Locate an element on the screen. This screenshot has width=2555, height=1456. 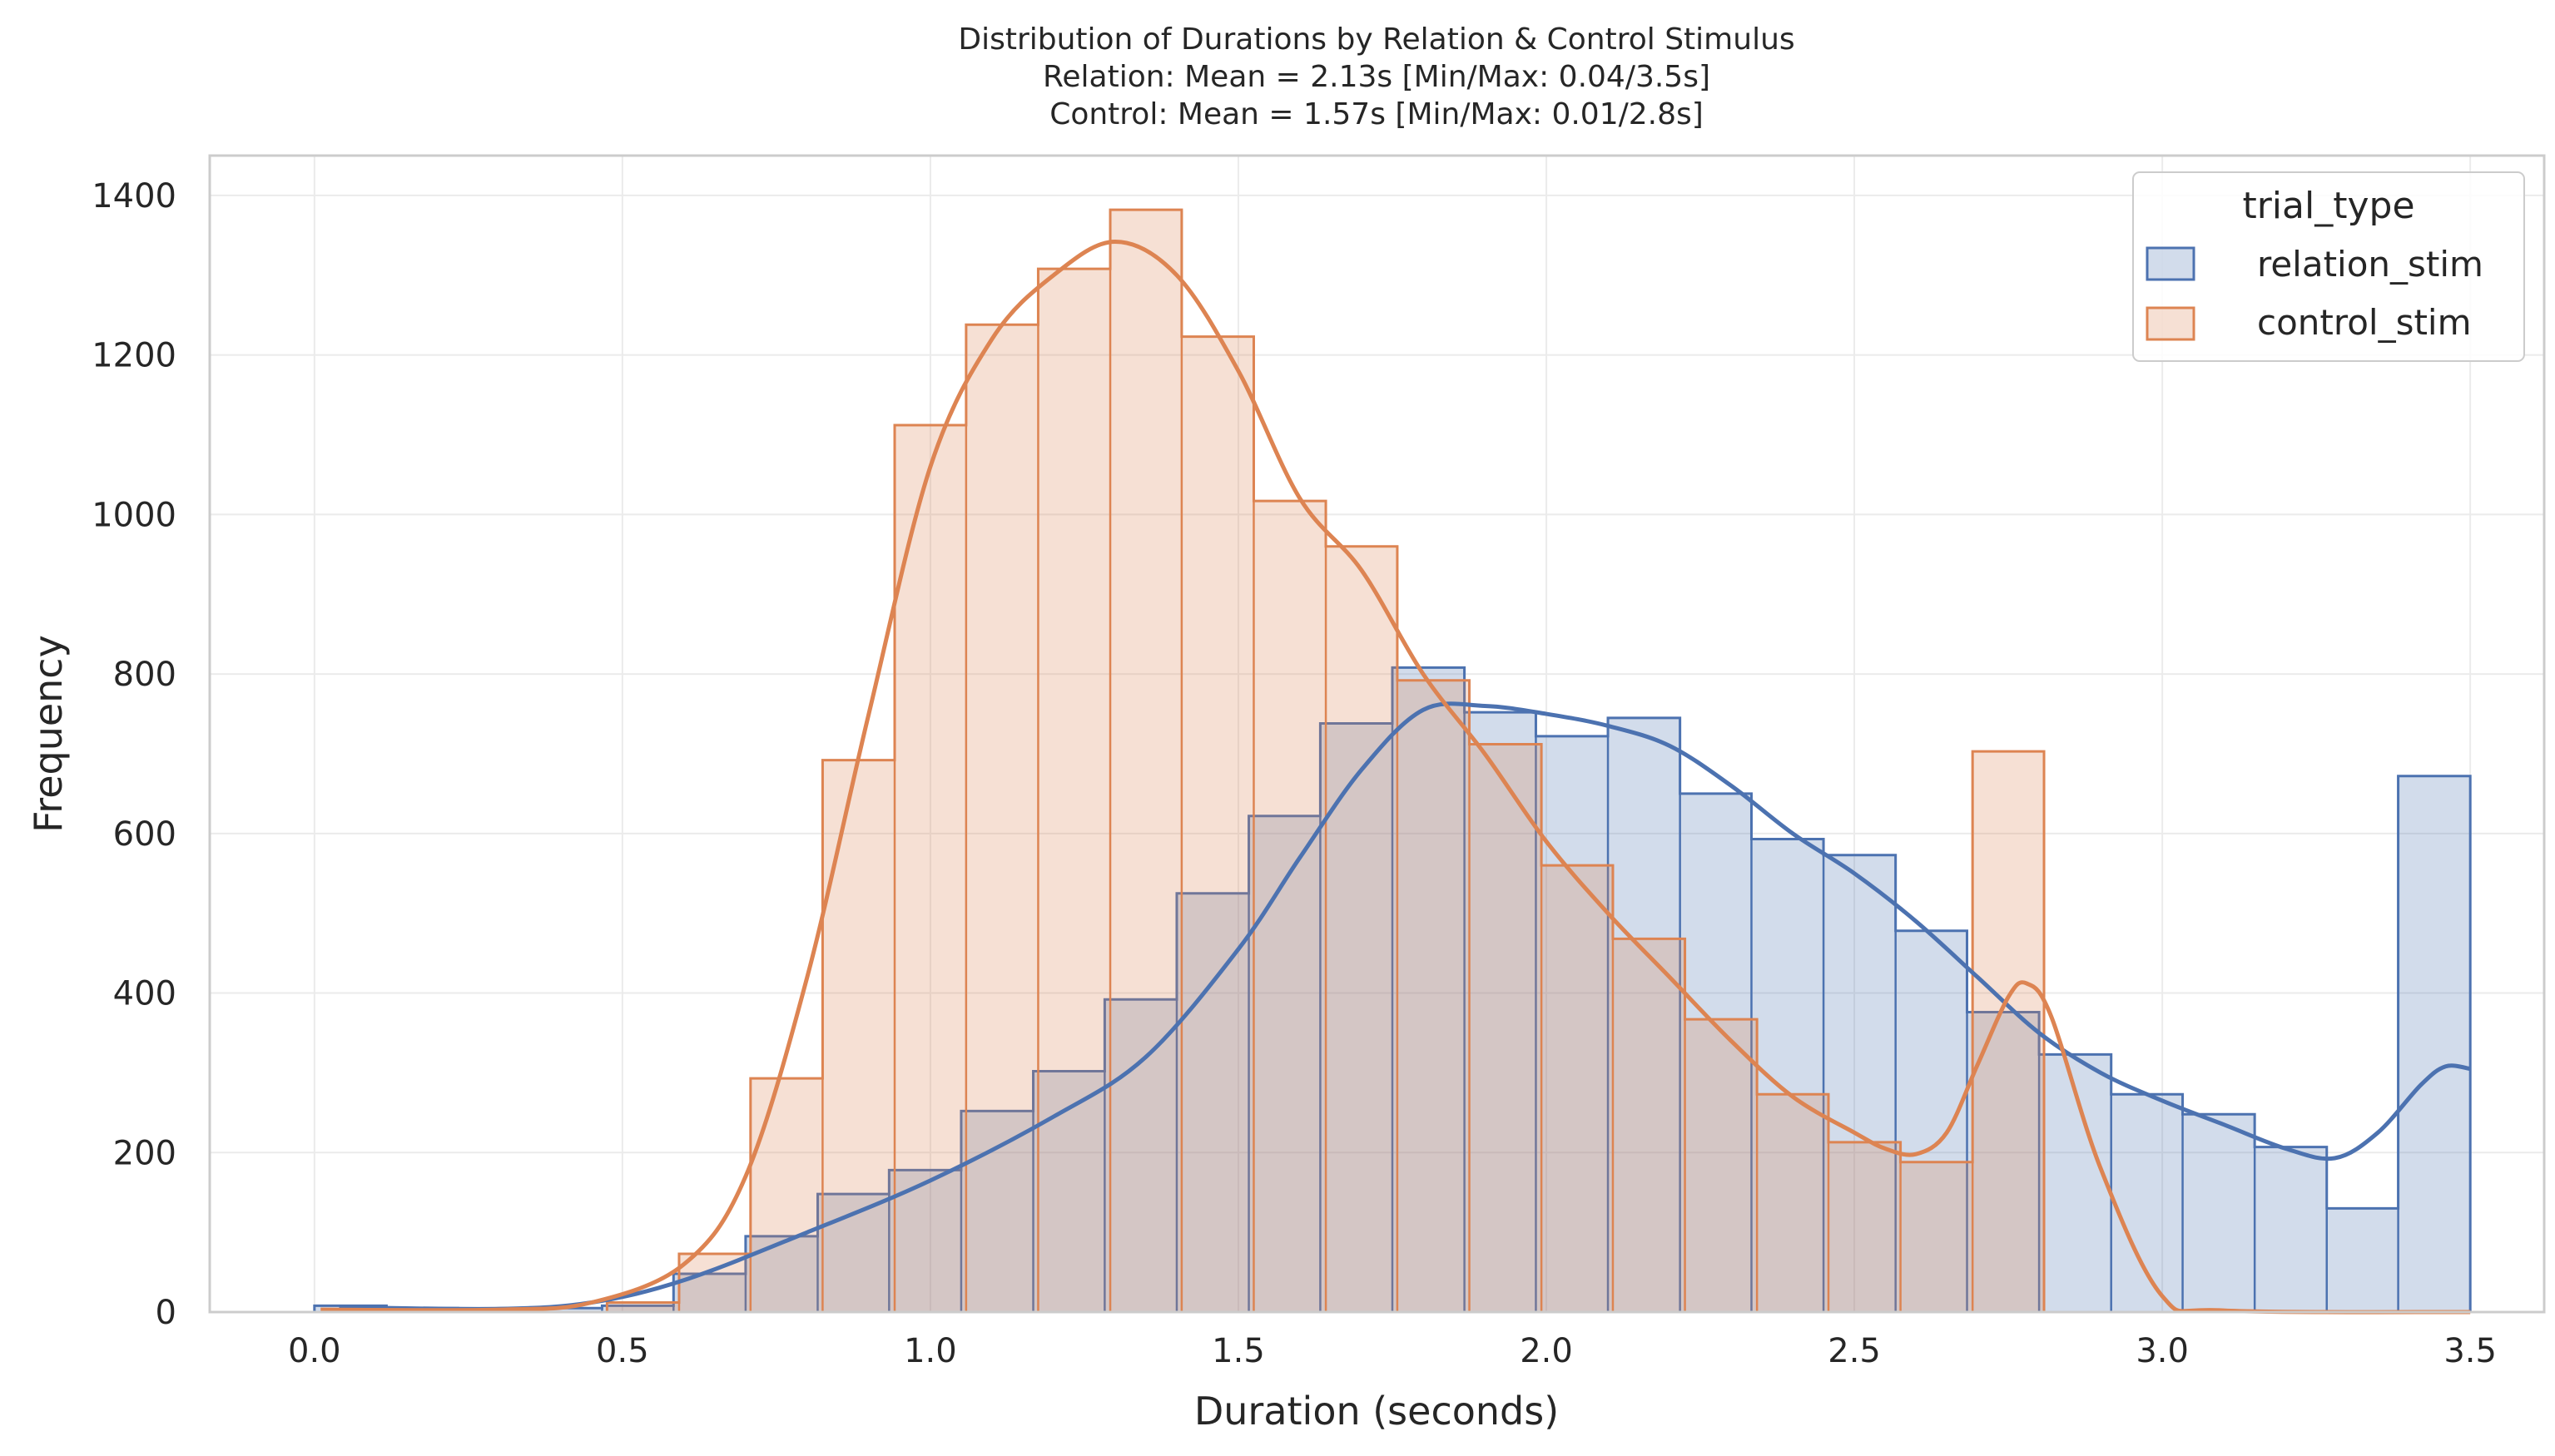
x-tick-label-5: 2.5 is located at coordinates (1855, 1351).